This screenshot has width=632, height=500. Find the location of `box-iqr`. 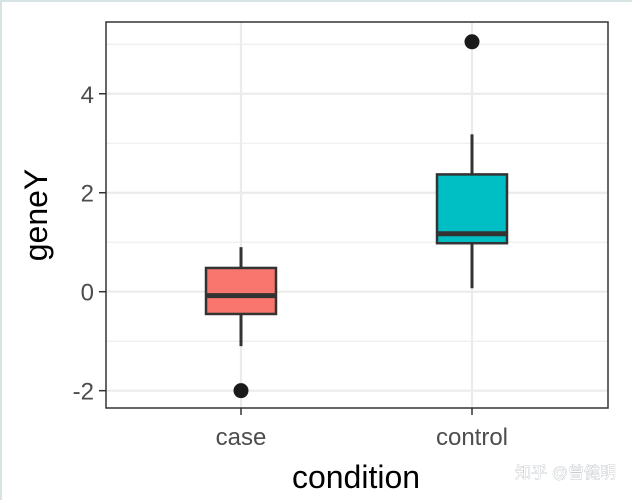

box-iqr is located at coordinates (241, 291).